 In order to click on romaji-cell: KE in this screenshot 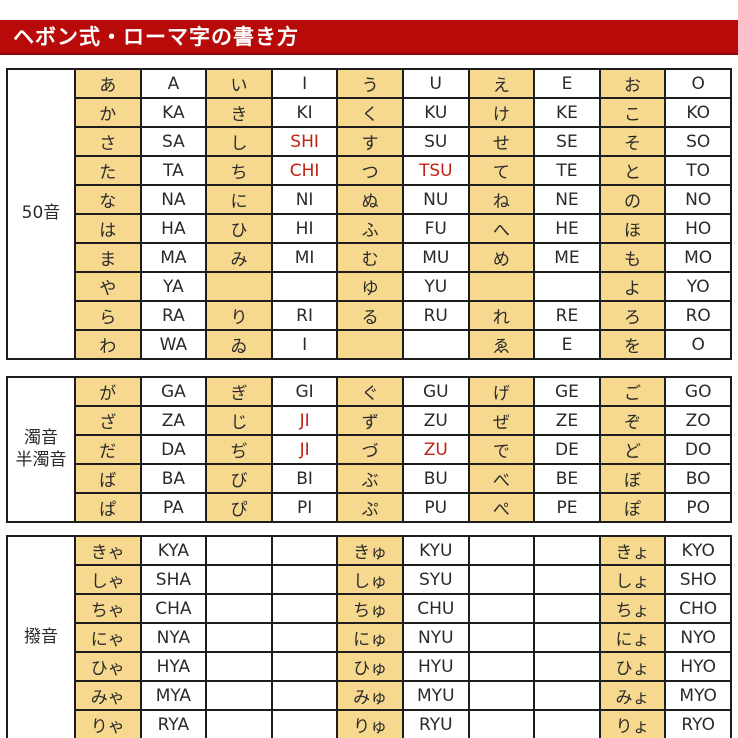, I will do `click(567, 112)`.